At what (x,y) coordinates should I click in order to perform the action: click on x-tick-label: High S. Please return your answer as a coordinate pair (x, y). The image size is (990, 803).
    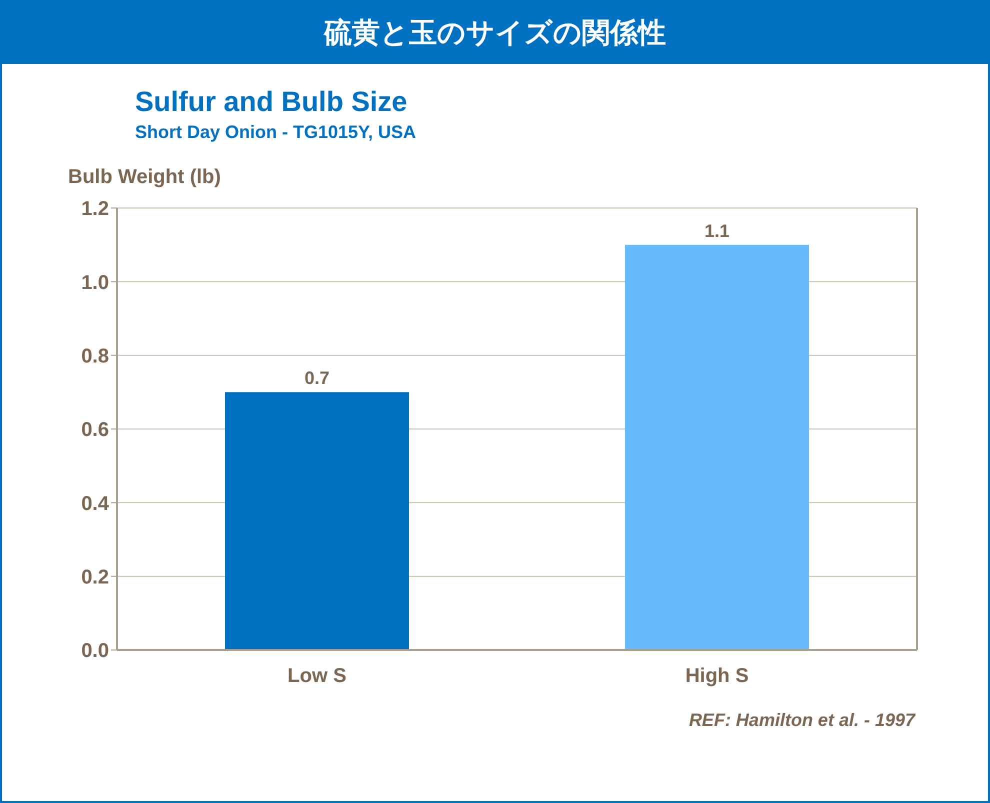
    Looking at the image, I should click on (717, 676).